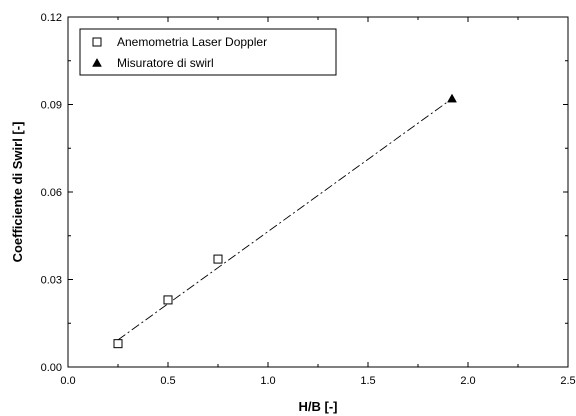 This screenshot has width=576, height=416. Describe the element at coordinates (51, 193) in the screenshot. I see `y-tick-label: 0.06` at that location.